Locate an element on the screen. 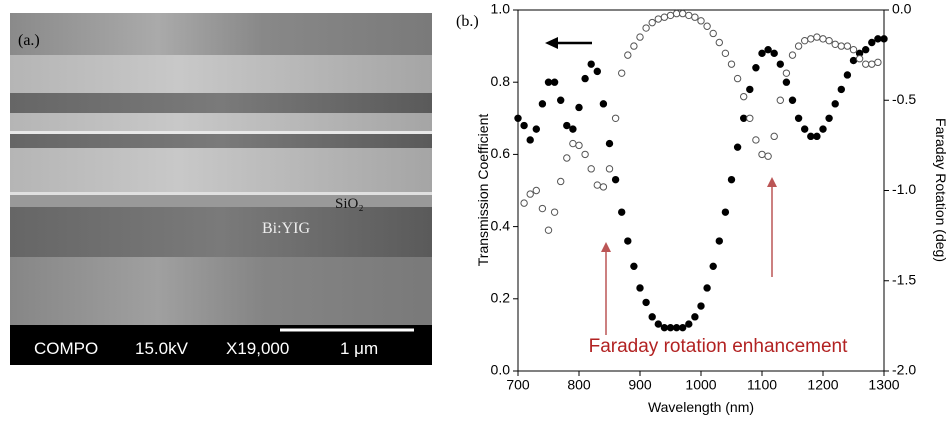  x-axis-label: Wavelength (nm) is located at coordinates (701, 407).